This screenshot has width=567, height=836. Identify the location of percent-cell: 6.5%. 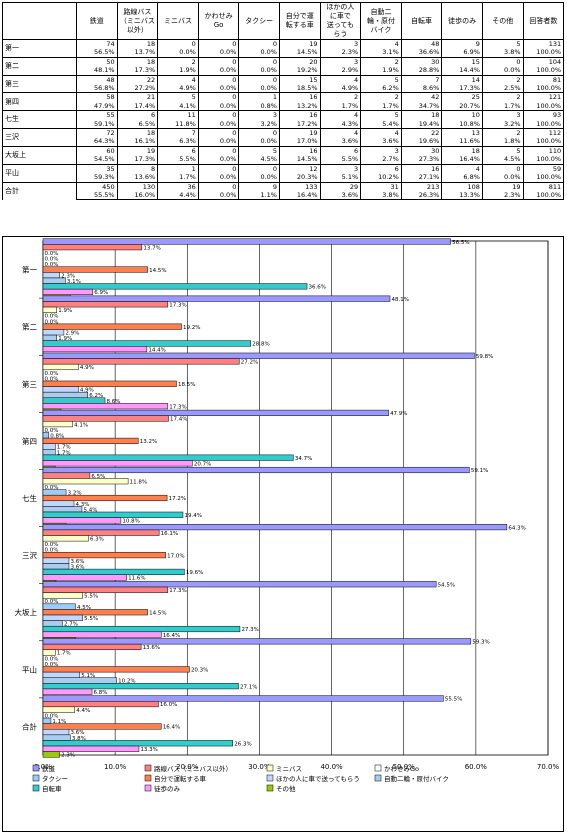
(137, 124).